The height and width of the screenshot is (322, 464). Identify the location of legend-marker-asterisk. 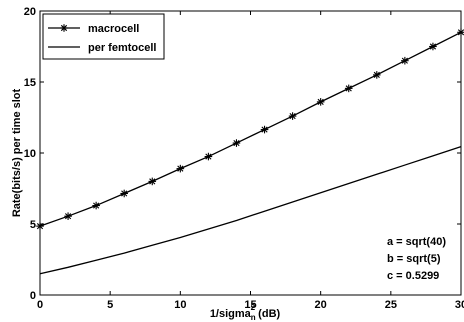
(64, 28).